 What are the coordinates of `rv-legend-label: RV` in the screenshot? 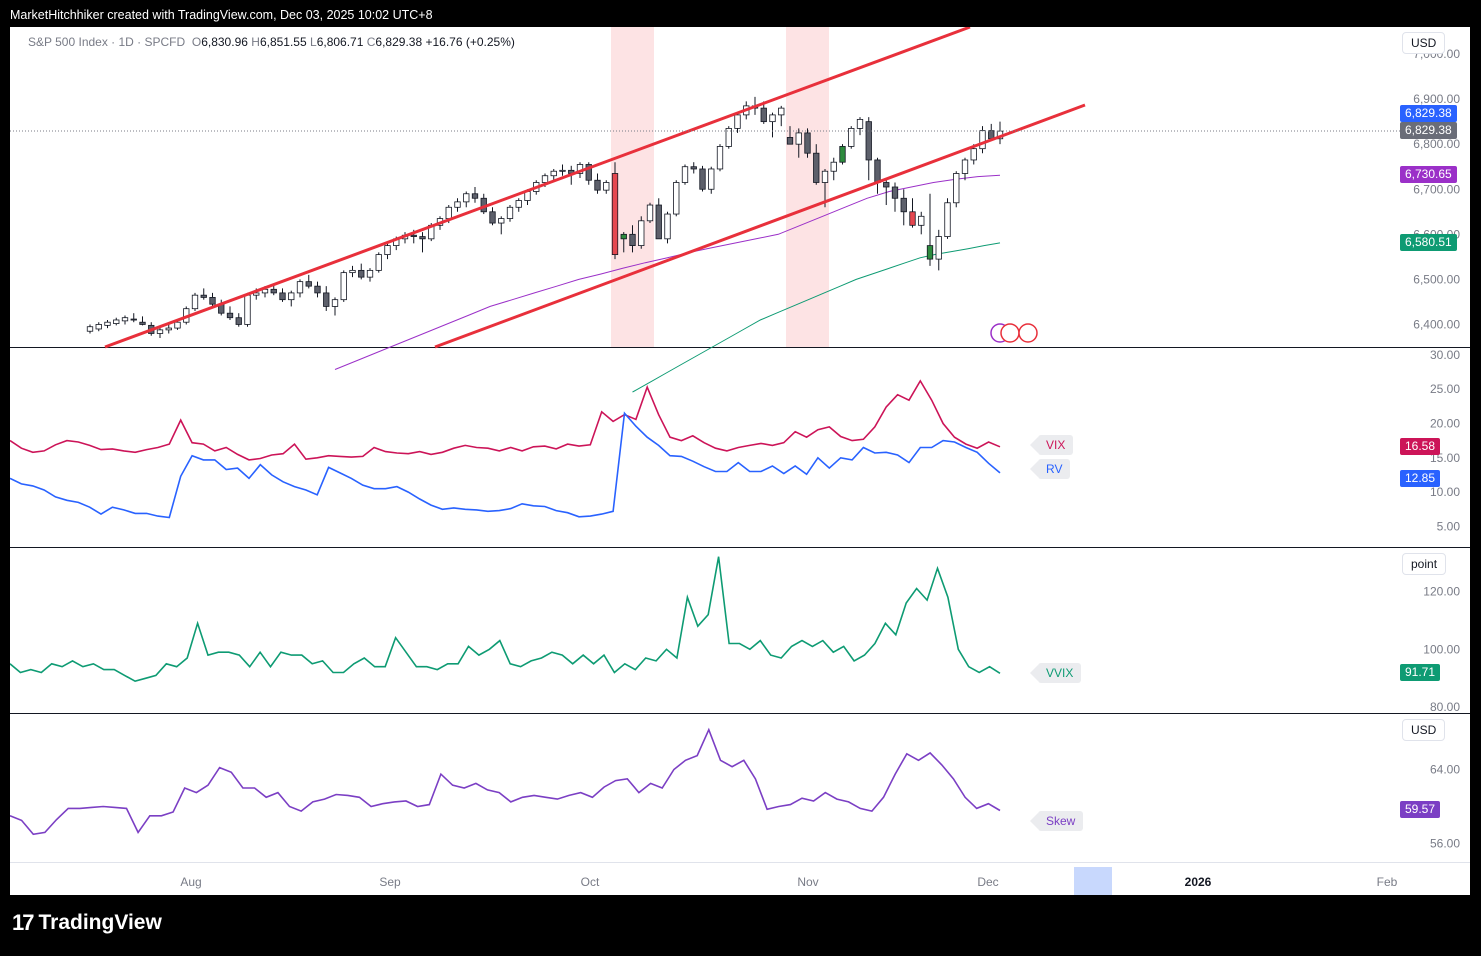 It's located at (1050, 469).